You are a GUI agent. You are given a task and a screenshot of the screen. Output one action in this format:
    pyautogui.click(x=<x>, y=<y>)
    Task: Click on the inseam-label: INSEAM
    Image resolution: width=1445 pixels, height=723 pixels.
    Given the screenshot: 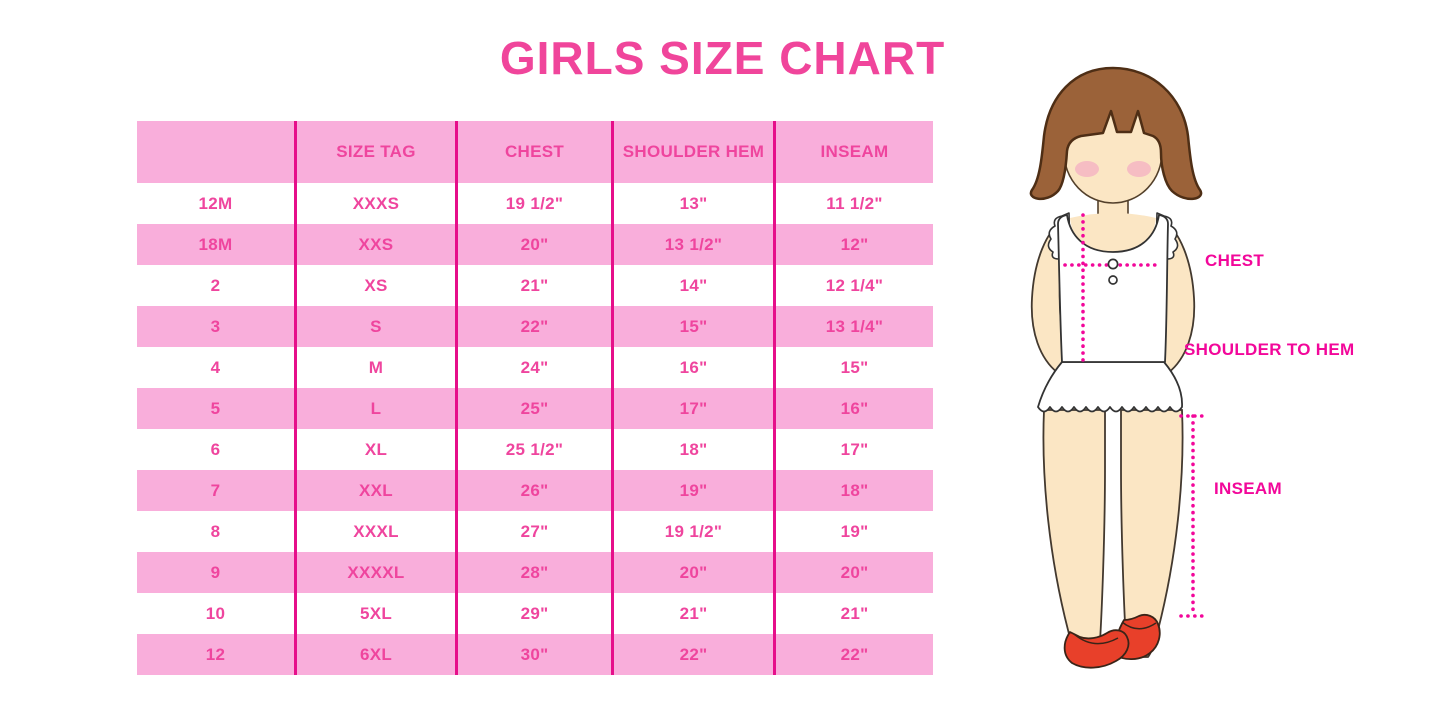 What is the action you would take?
    pyautogui.click(x=1248, y=488)
    